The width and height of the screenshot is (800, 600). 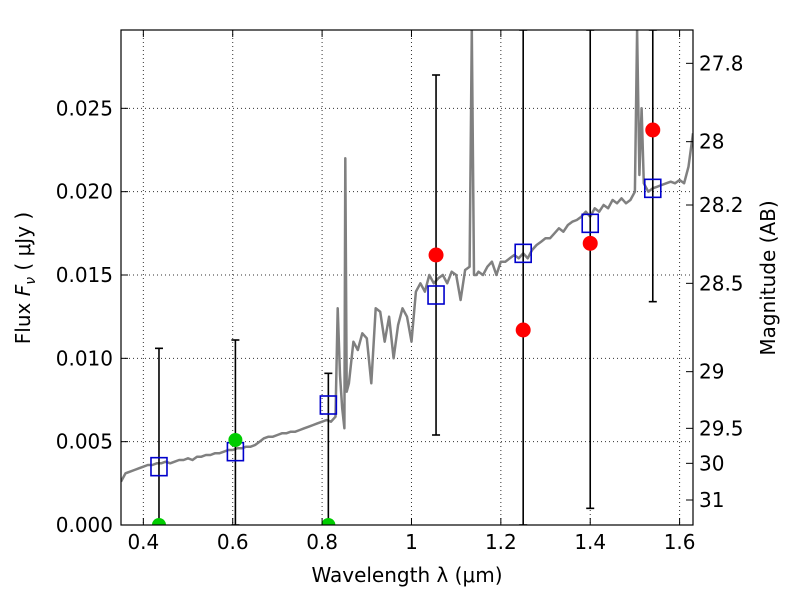 What do you see at coordinates (84, 358) in the screenshot?
I see `y-tick-label: 0.010` at bounding box center [84, 358].